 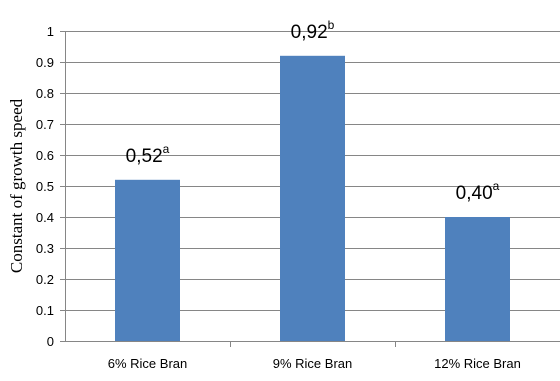 I want to click on data-label-superscript: b, so click(x=331, y=25).